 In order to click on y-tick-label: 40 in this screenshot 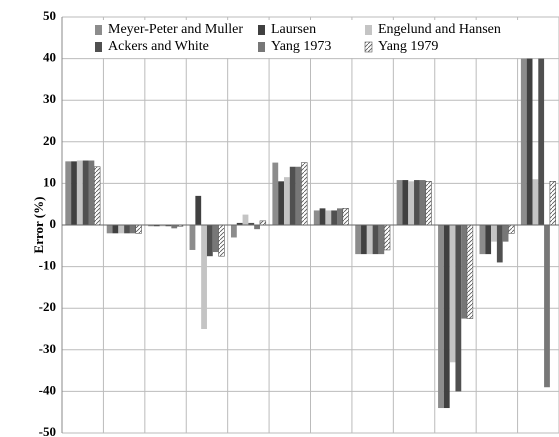, I will do `click(49, 57)`.